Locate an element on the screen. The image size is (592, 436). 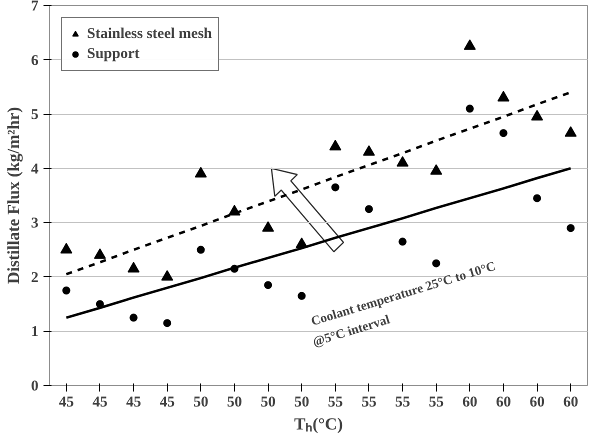
y-tick-label: 3 is located at coordinates (34, 224).